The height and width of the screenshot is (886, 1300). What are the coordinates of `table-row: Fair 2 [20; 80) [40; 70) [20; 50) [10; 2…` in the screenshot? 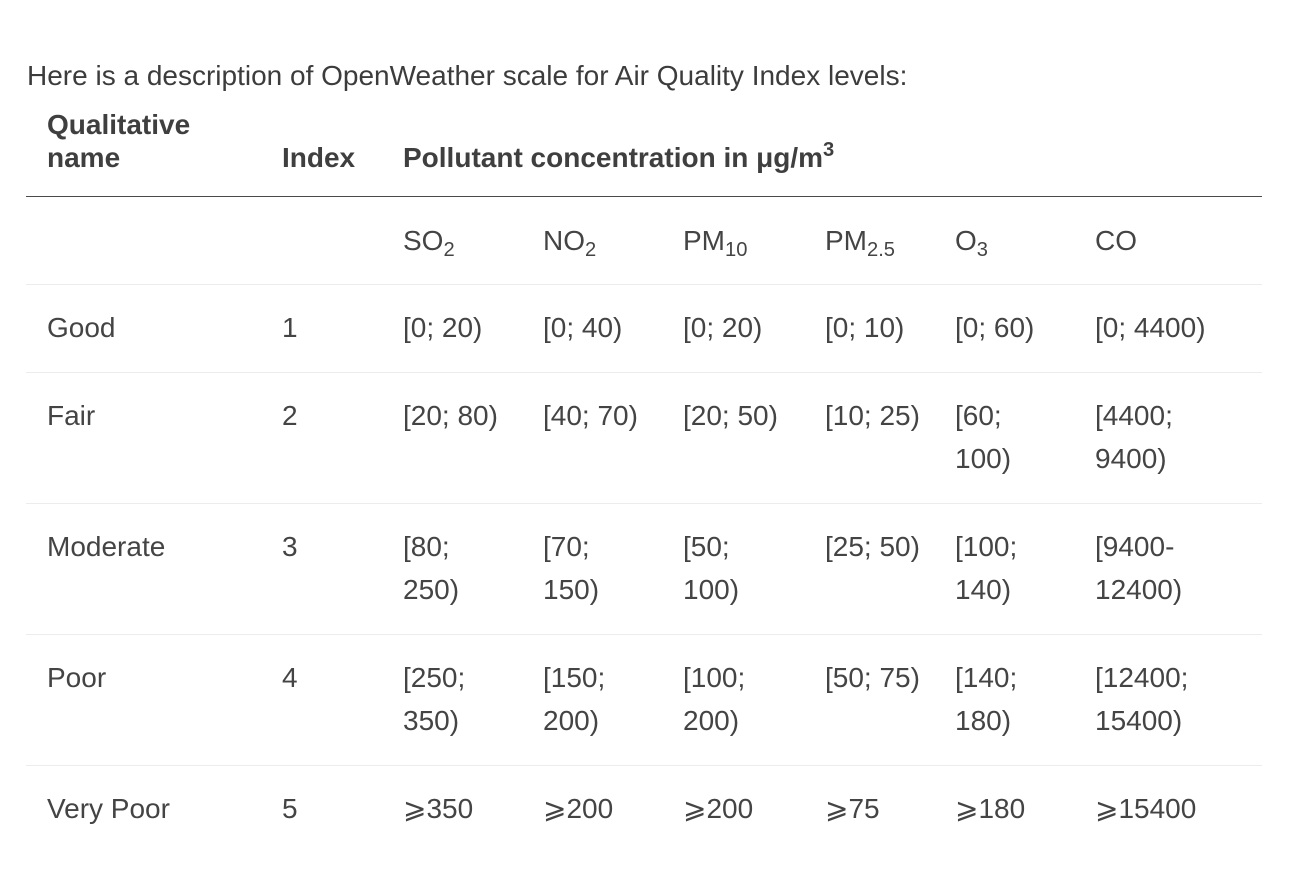 It's located at (644, 438).